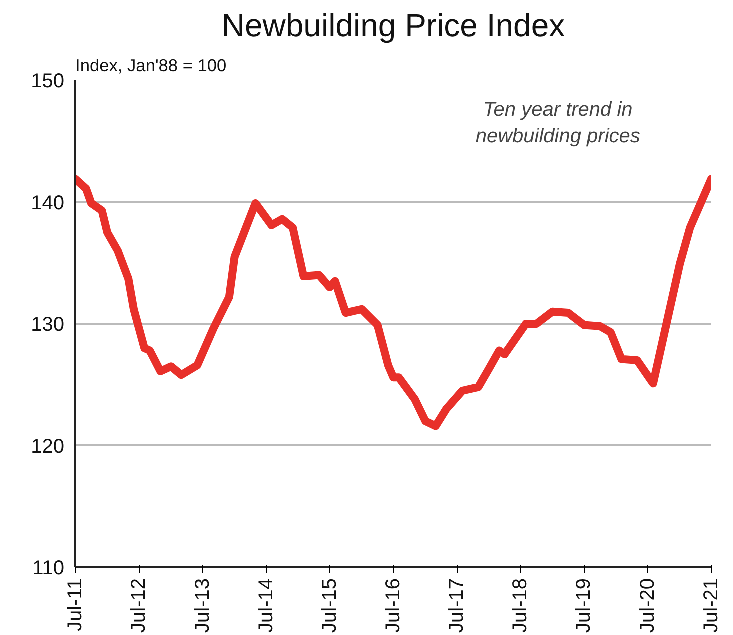  Describe the element at coordinates (266, 605) in the screenshot. I see `x-tick-label: Jul-14` at that location.